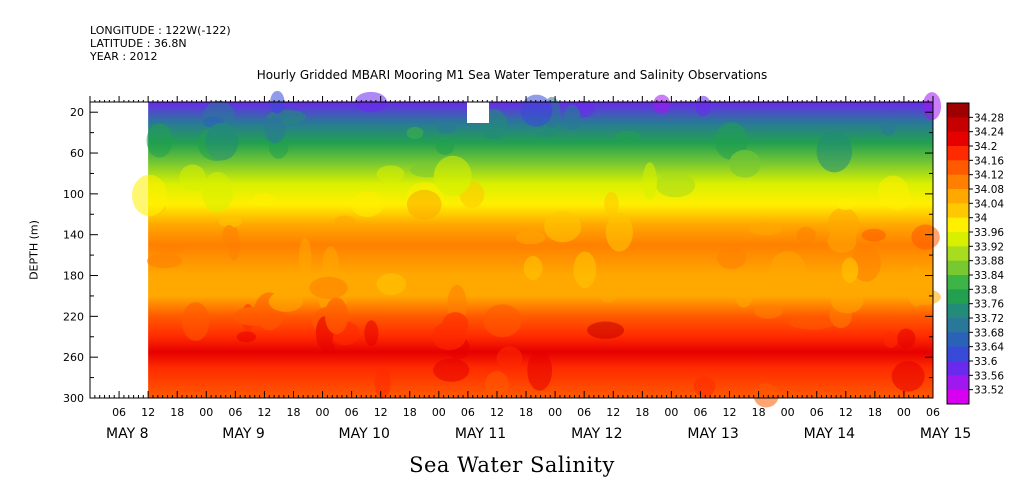 Image resolution: width=1009 pixels, height=504 pixels. I want to click on colorbar-label: 33.76, so click(989, 305).